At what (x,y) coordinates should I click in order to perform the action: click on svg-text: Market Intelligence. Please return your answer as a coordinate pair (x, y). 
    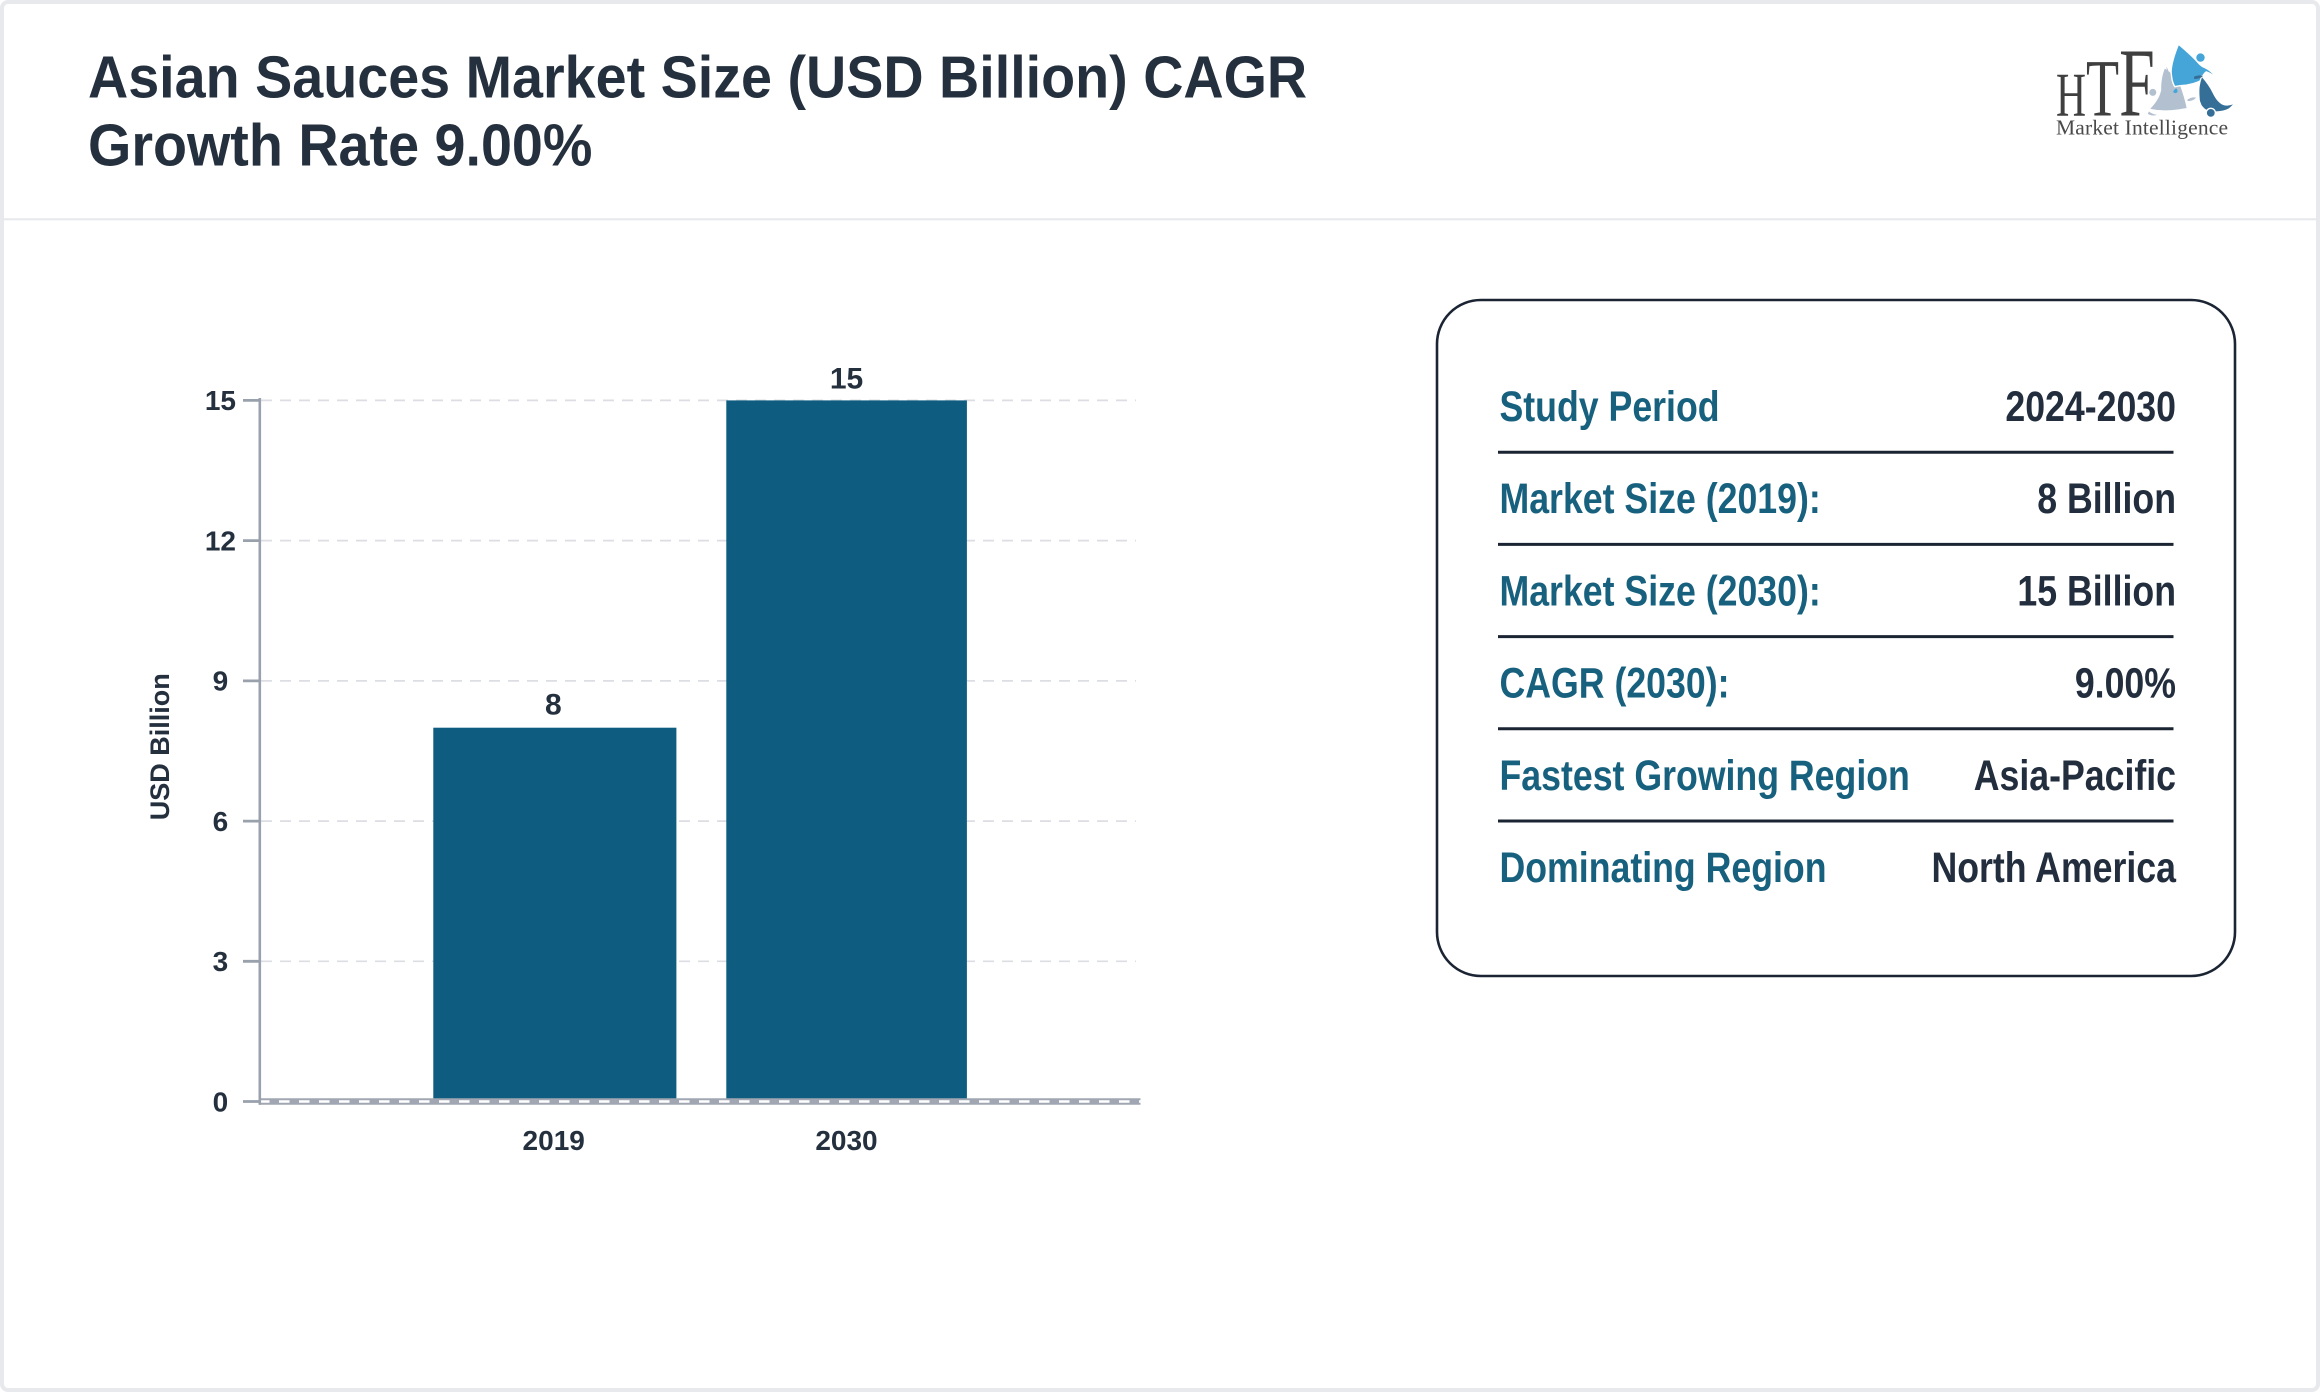
    Looking at the image, I should click on (2142, 128).